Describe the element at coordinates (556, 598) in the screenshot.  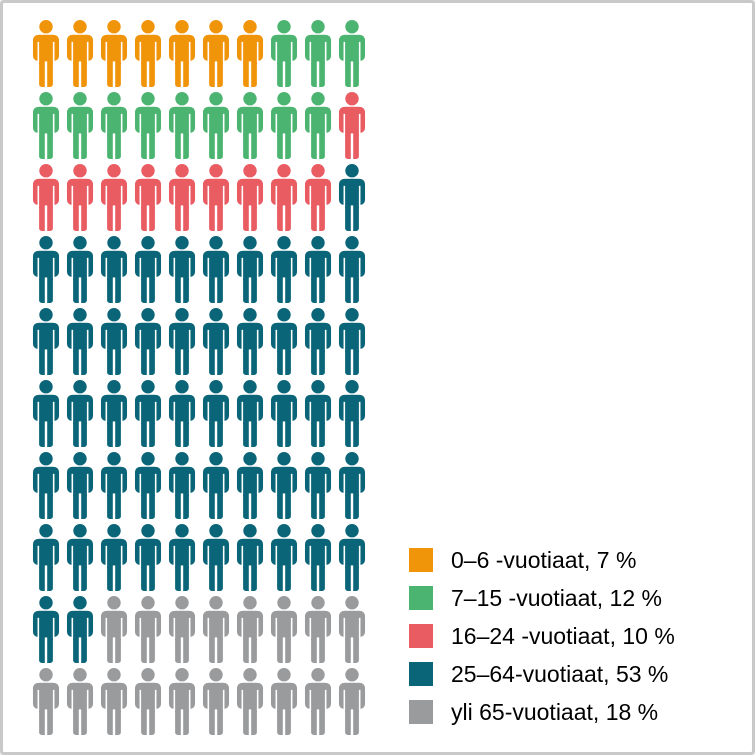
I see `legend-label: 7–15 -vuotiaat, 12 %` at that location.